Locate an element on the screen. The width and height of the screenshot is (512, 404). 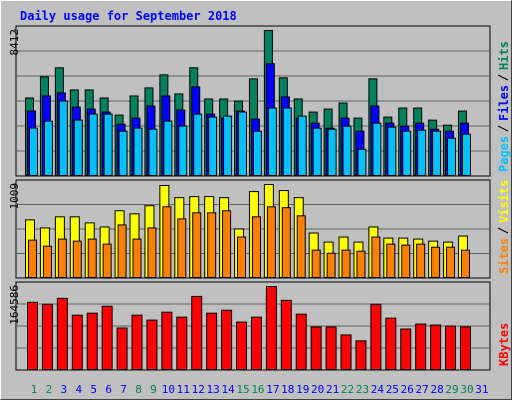
legend: KBytes is located at coordinates (504, 344).